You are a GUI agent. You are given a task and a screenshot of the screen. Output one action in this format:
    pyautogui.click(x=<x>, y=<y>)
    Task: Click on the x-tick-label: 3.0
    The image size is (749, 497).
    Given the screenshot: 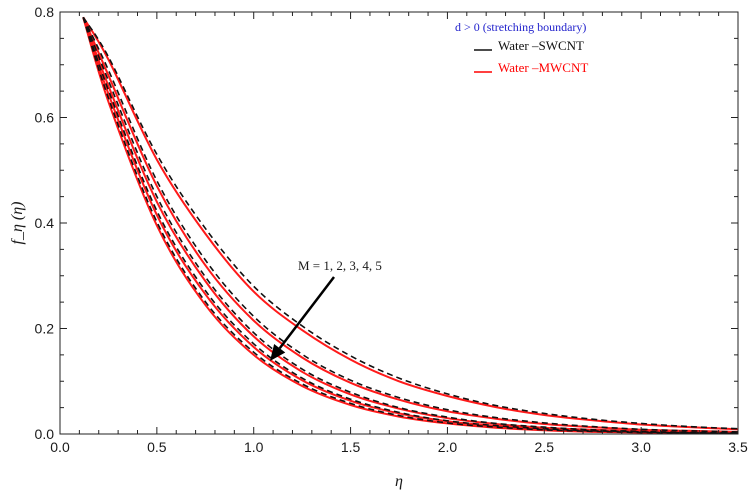 What is the action you would take?
    pyautogui.click(x=641, y=447)
    